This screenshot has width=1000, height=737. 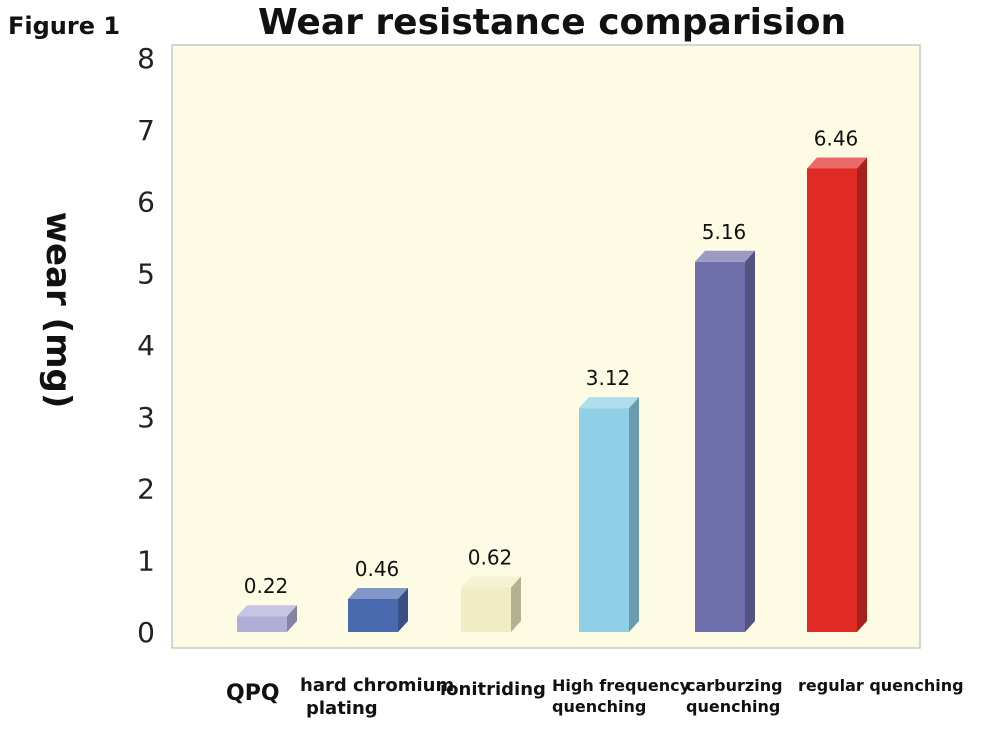 What do you see at coordinates (64, 26) in the screenshot?
I see `figure-label: Figure 1` at bounding box center [64, 26].